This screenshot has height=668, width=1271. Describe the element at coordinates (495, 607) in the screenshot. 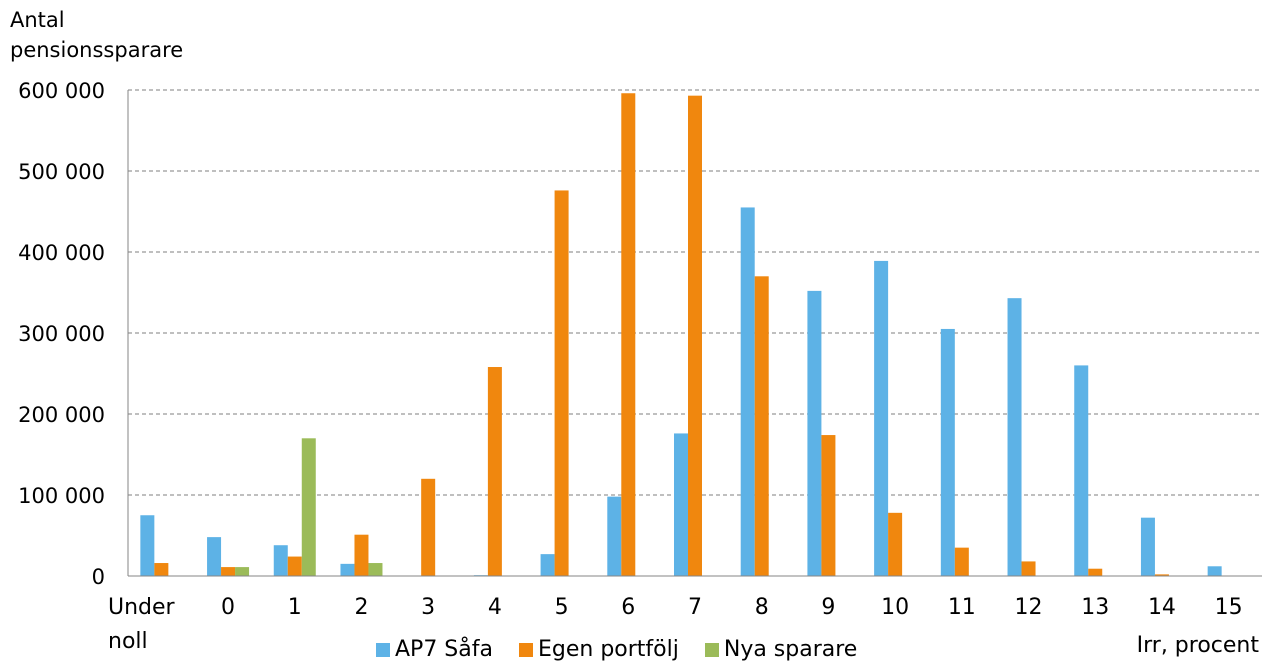

I see `x-tick-label: 4` at that location.